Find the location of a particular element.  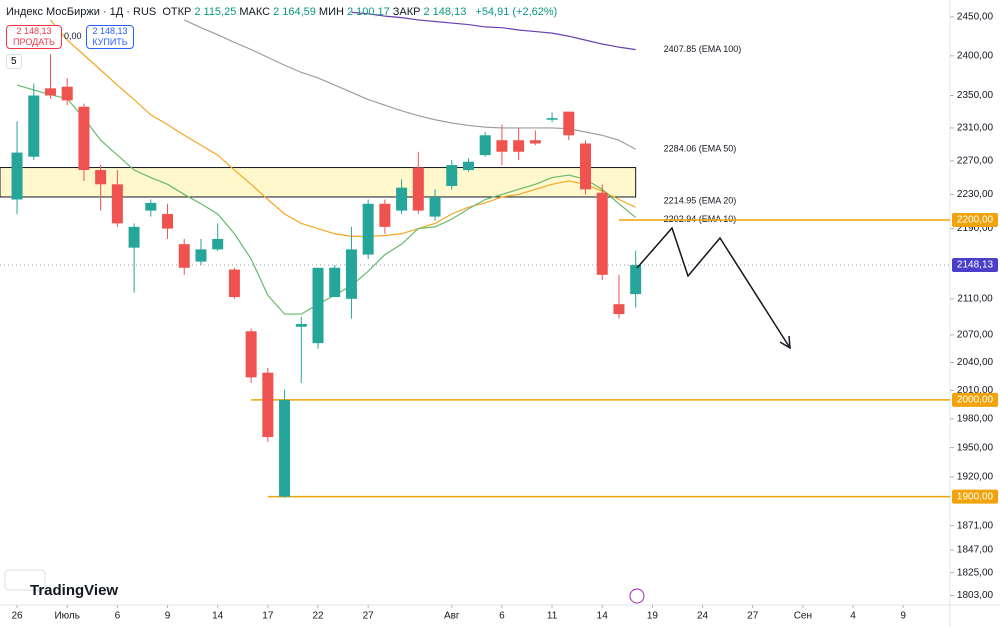

ohlc-value: 2 115,25 is located at coordinates (215, 12).